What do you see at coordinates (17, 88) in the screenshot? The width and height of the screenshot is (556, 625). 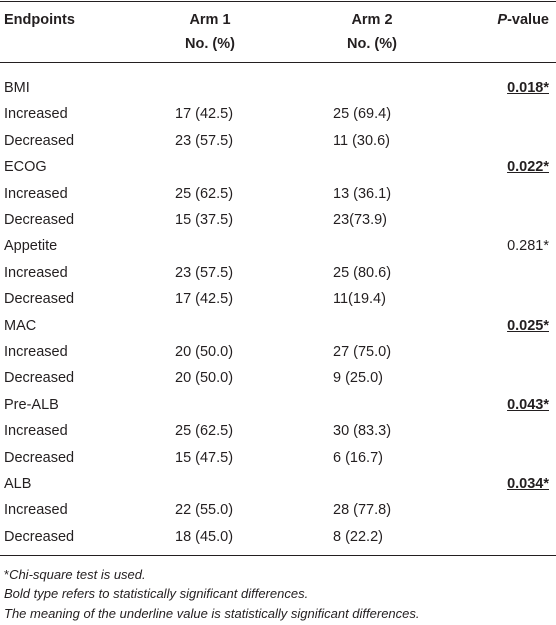 I see `group-label: BMI` at bounding box center [17, 88].